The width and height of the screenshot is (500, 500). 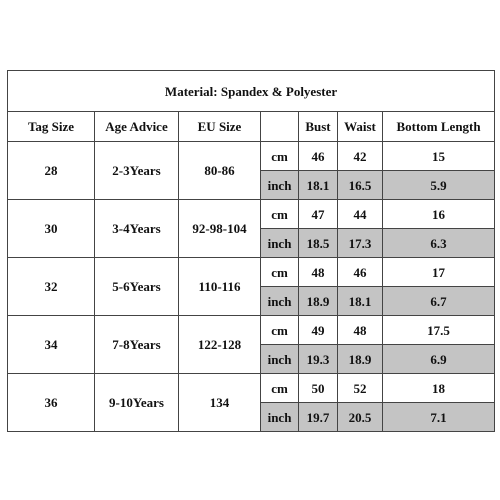 What do you see at coordinates (318, 359) in the screenshot?
I see `bust-inch-cell: 19.3` at bounding box center [318, 359].